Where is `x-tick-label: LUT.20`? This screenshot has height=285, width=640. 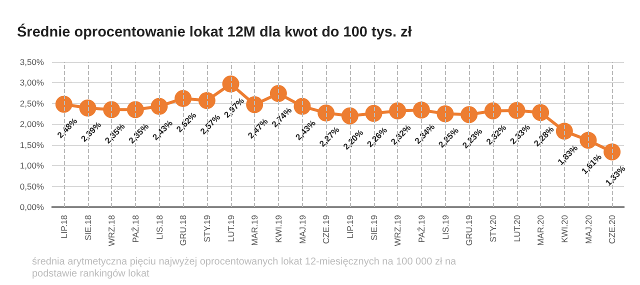 x-tick-label: LUT.20 is located at coordinates (517, 228).